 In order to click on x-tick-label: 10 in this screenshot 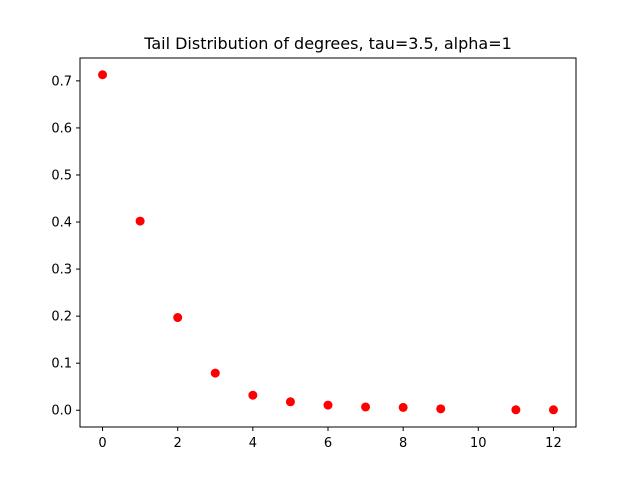, I will do `click(478, 443)`.